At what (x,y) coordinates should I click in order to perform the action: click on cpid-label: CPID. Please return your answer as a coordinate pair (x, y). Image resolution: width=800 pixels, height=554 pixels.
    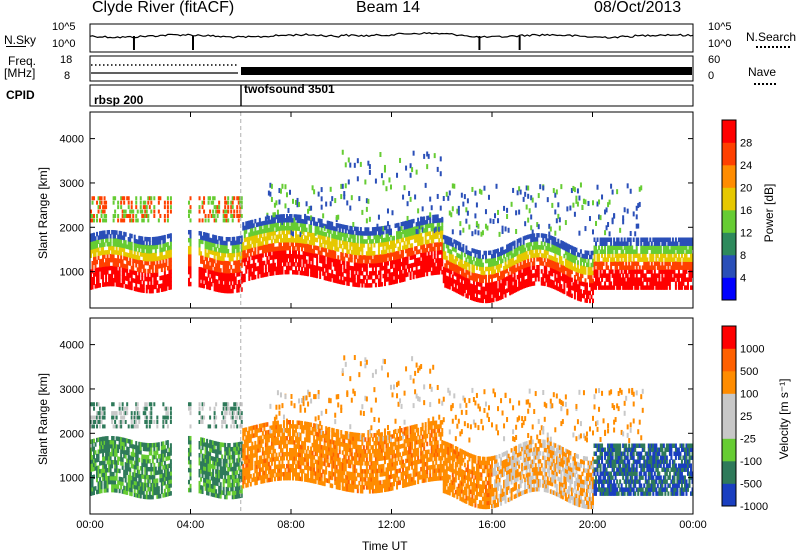
    Looking at the image, I should click on (20, 95).